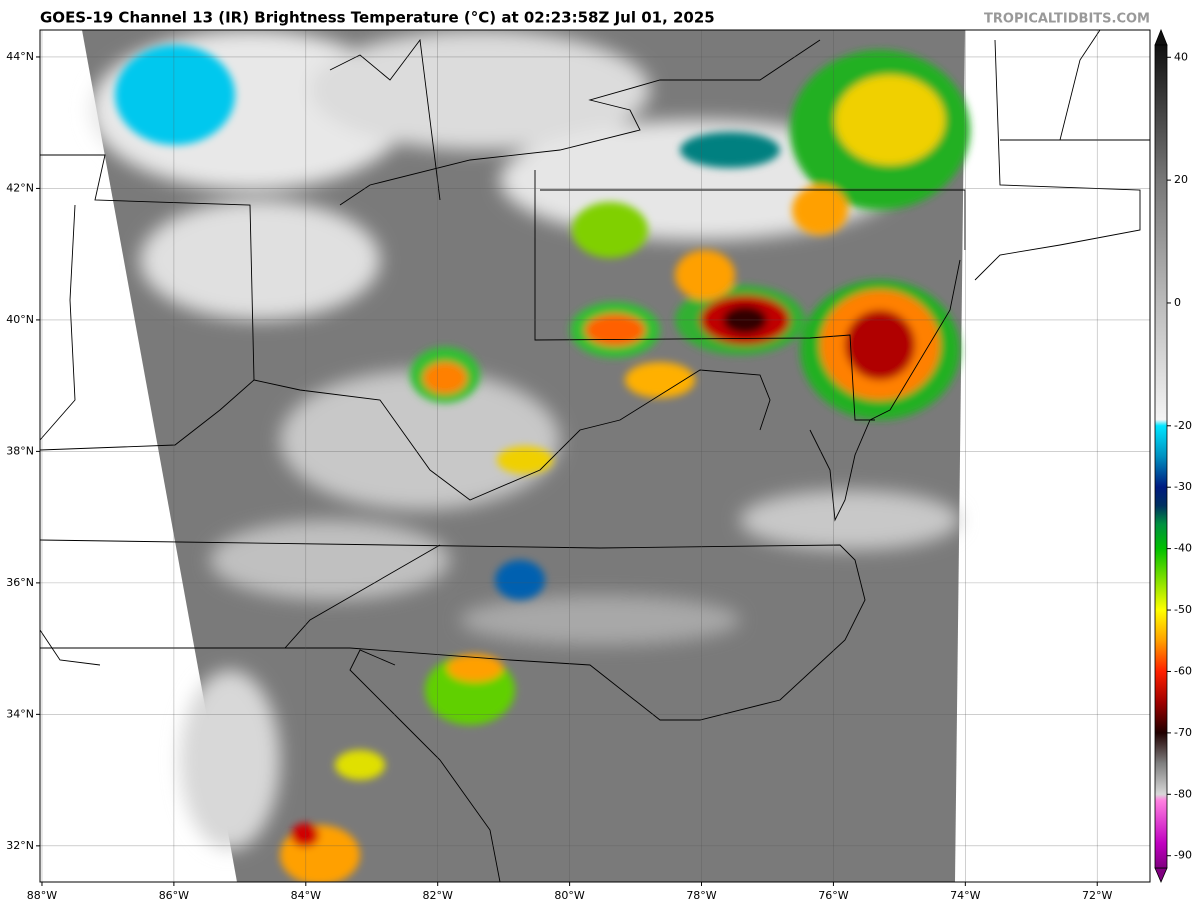  Describe the element at coordinates (833, 895) in the screenshot. I see `x-tick-label: 76°W` at that location.